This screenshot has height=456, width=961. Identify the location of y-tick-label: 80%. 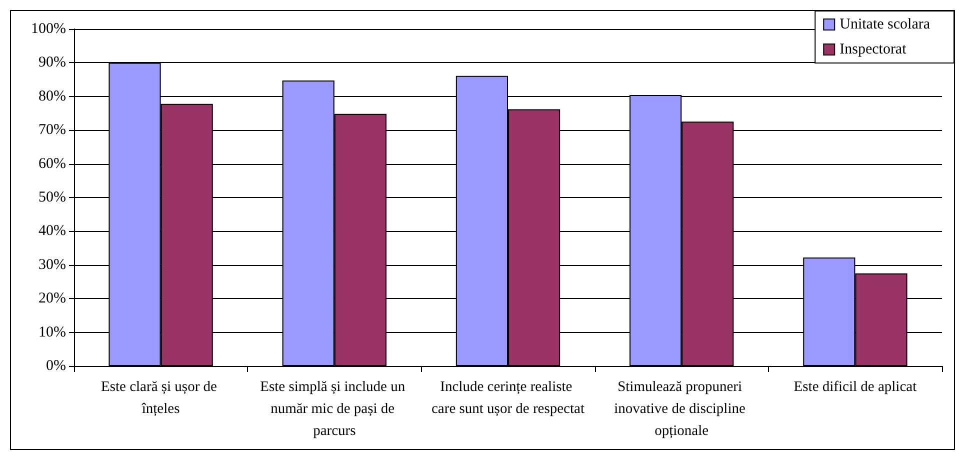
(52, 96).